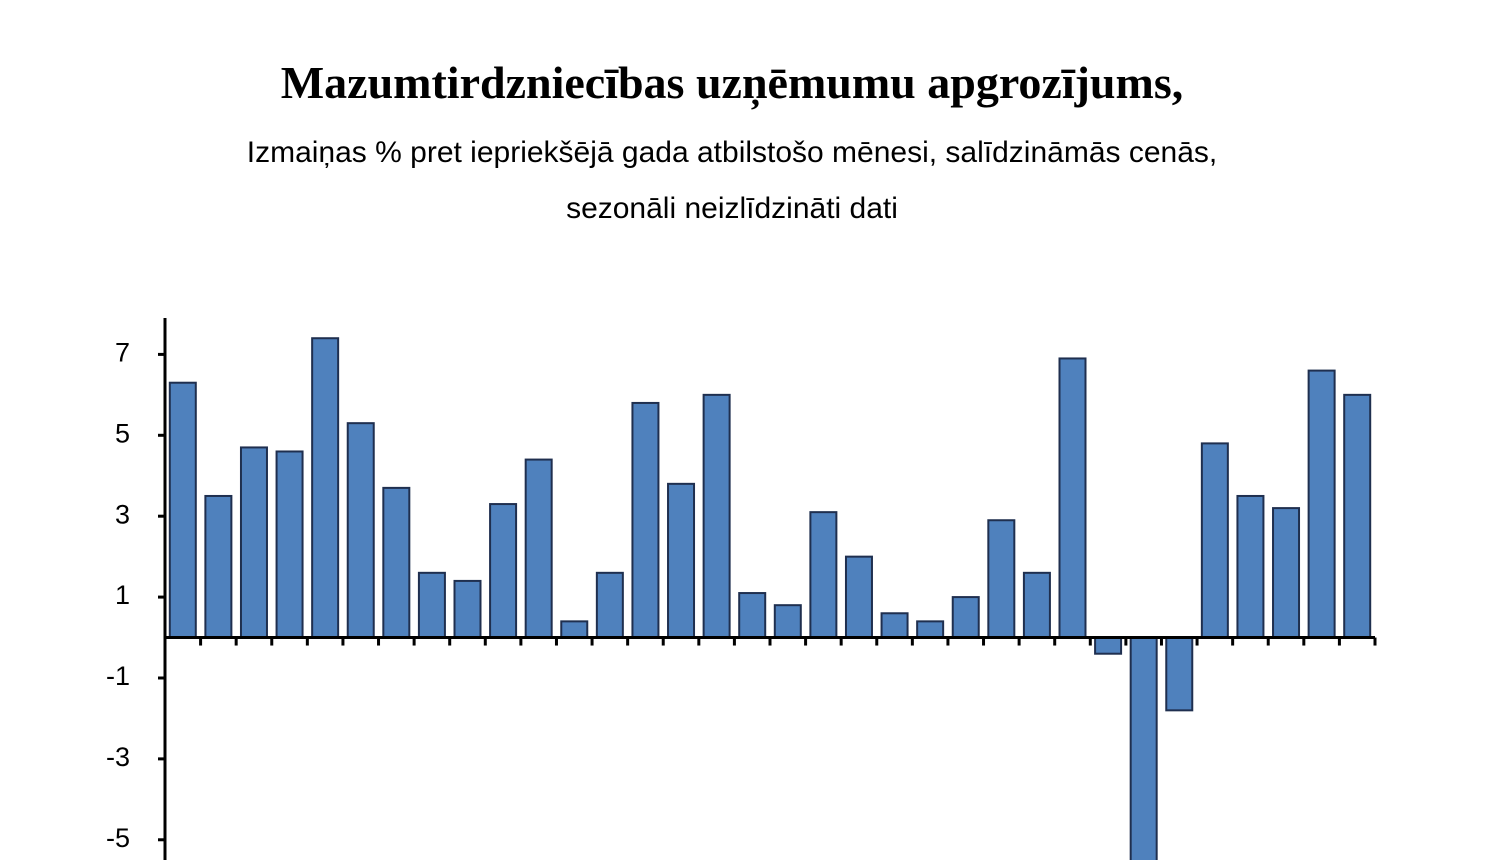 The height and width of the screenshot is (860, 1500). Describe the element at coordinates (118, 676) in the screenshot. I see `y-tick-label: -1` at that location.